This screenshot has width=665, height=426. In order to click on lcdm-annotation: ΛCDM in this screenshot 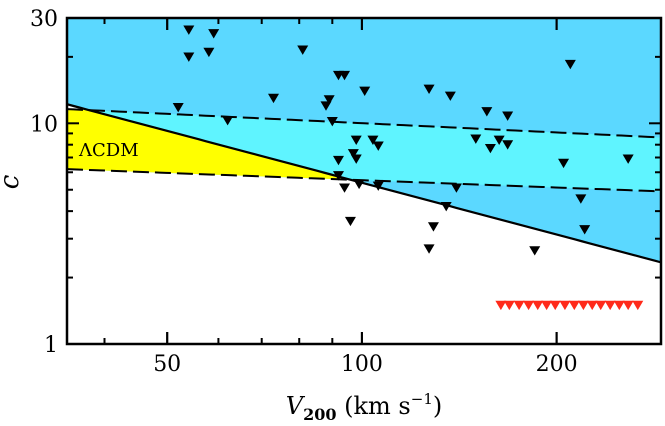, I will do `click(108, 150)`.